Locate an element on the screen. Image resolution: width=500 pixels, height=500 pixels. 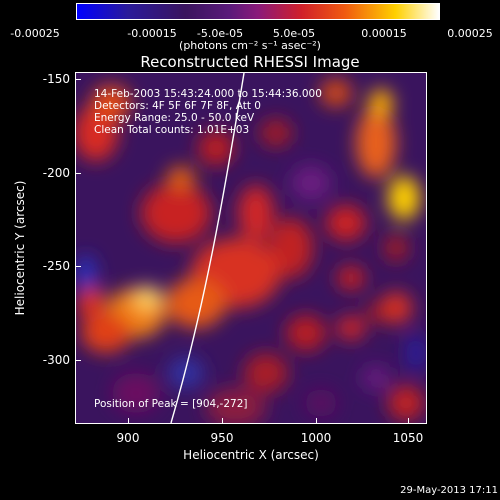
y-tick-label: -150 is located at coordinates (56, 79).